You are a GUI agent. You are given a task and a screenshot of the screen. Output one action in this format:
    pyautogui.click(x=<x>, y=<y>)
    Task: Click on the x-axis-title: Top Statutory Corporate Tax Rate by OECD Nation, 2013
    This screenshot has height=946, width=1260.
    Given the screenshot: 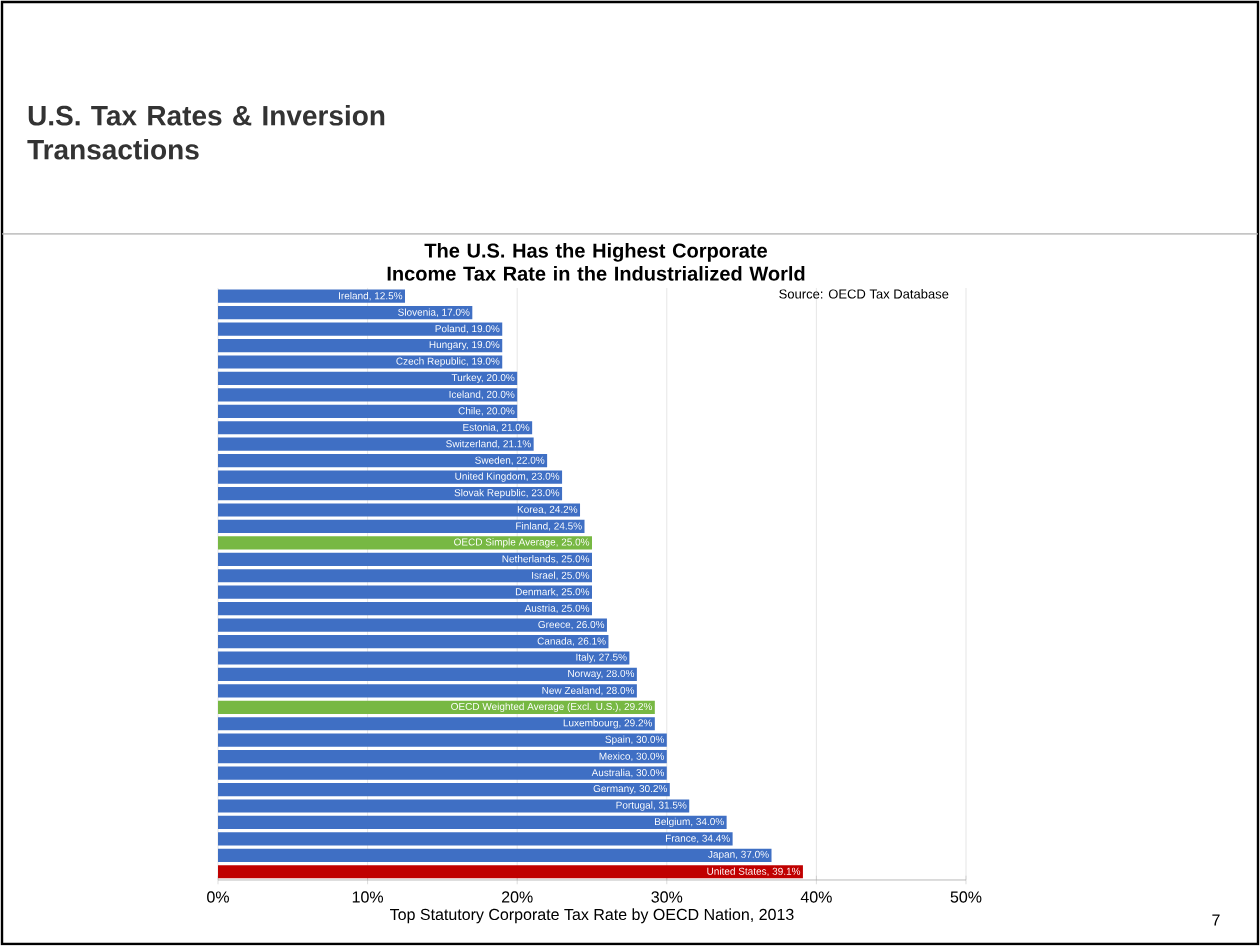 What is the action you would take?
    pyautogui.click(x=592, y=916)
    